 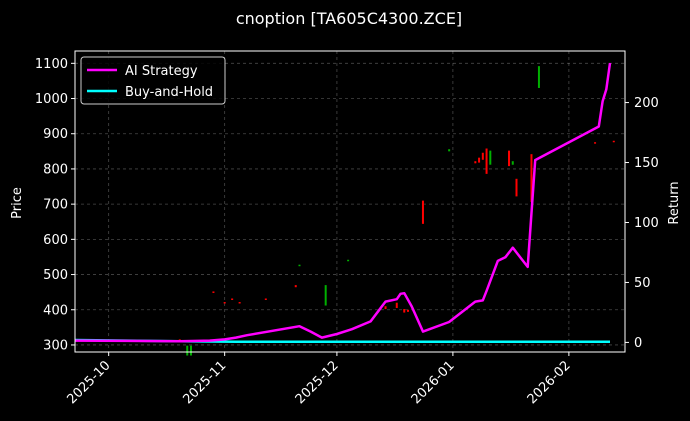 I want to click on legend-label-ai-strategy: AI Strategy, so click(x=161, y=71).